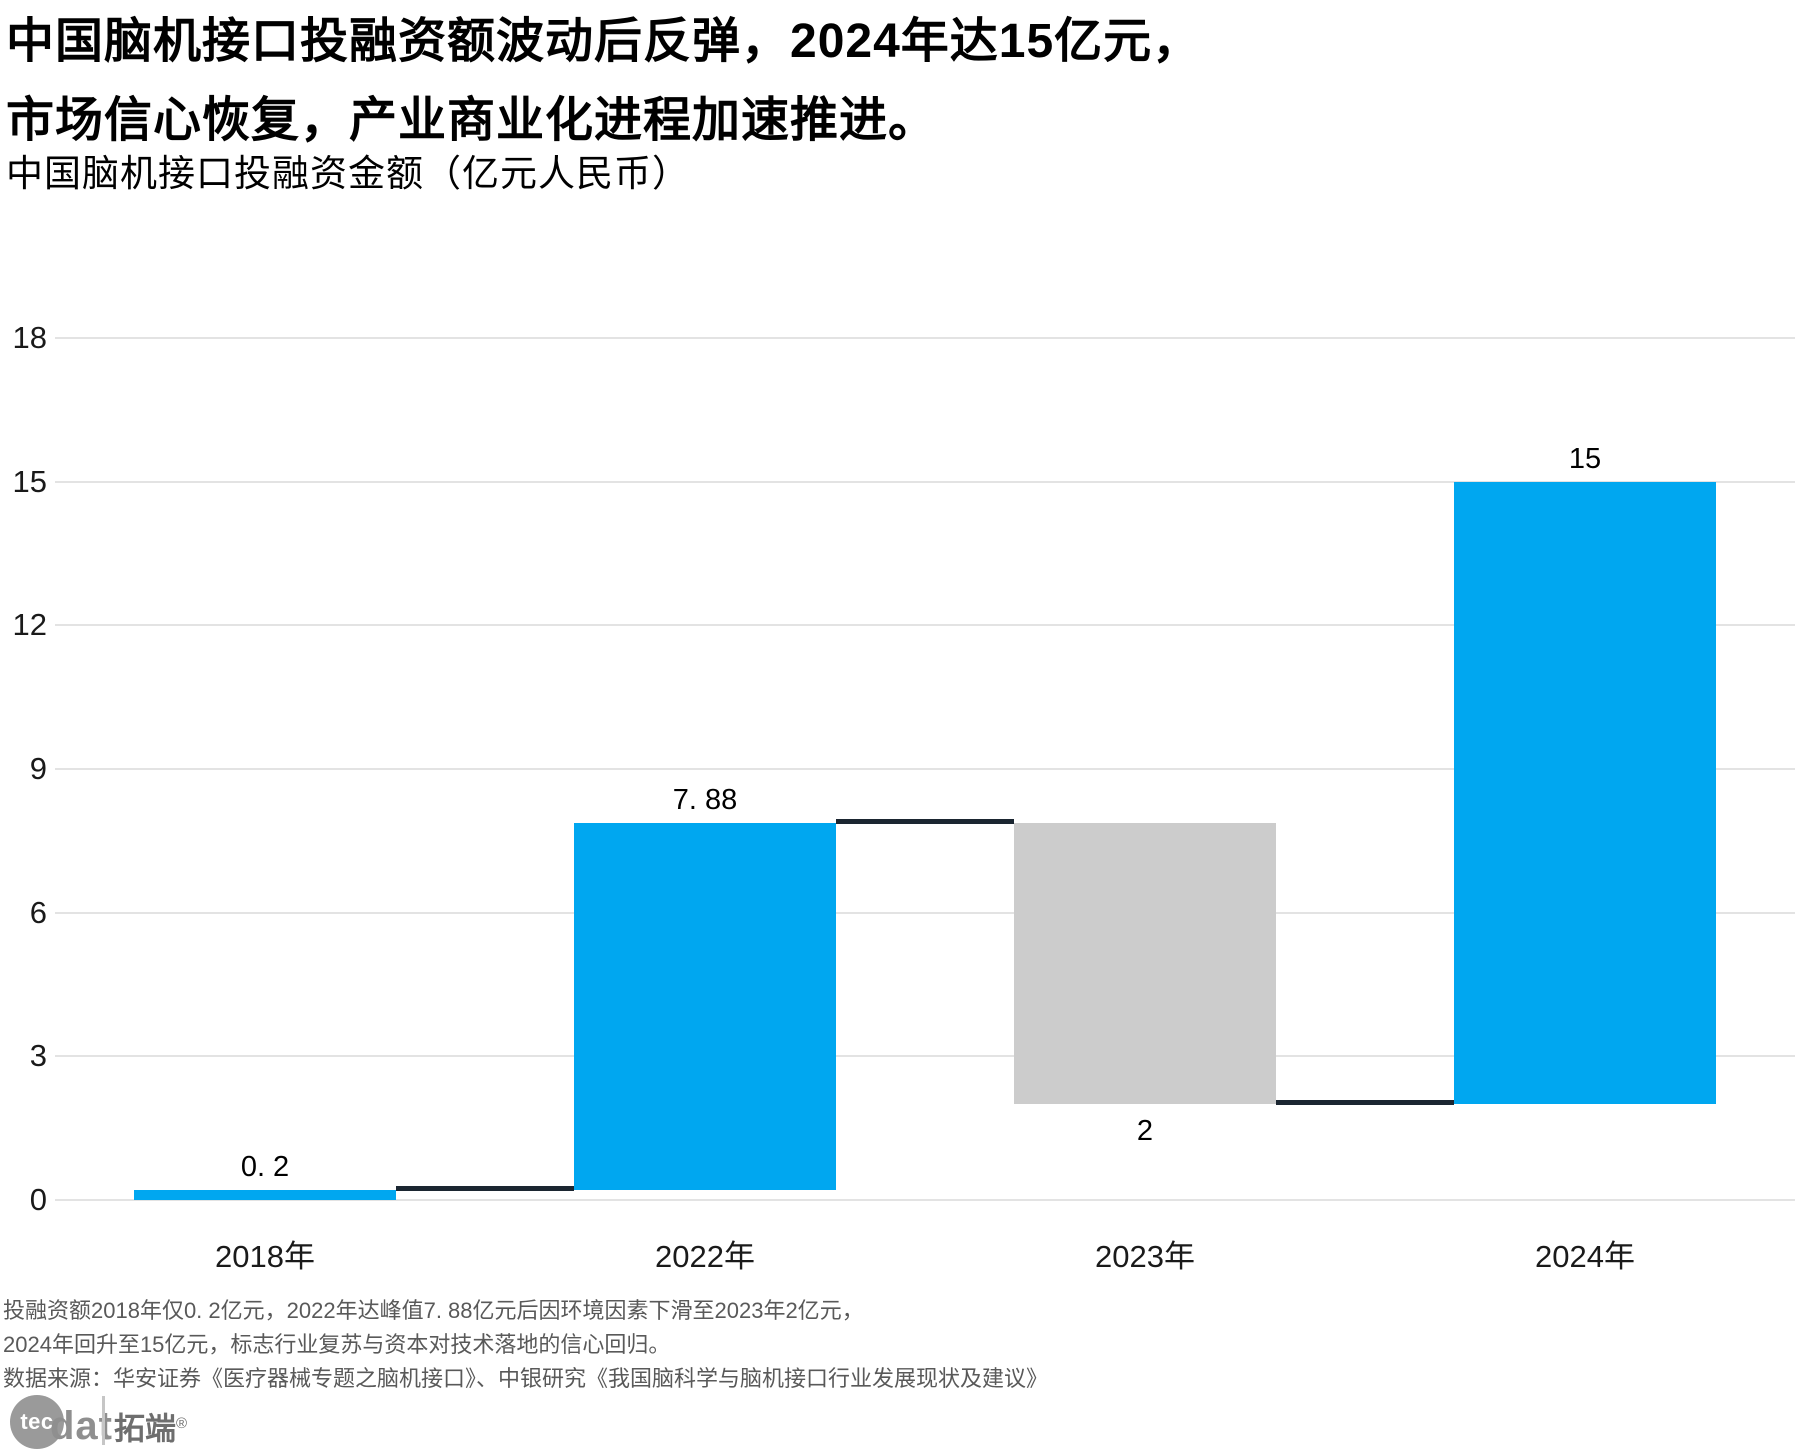 Image resolution: width=1814 pixels, height=1451 pixels. Describe the element at coordinates (1145, 963) in the screenshot. I see `bar-2023年` at that location.